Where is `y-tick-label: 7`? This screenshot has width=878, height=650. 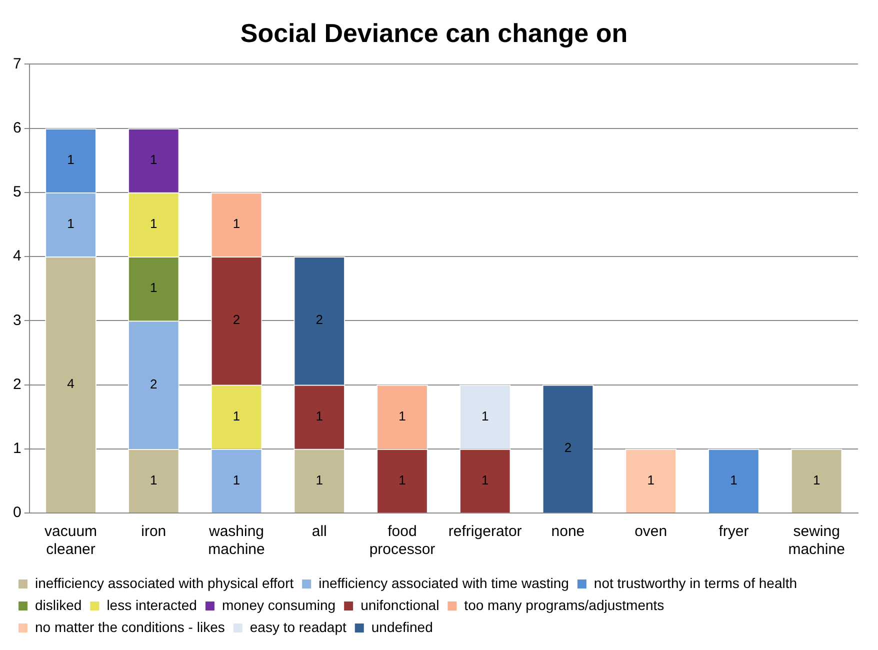 y-tick-label: 7 is located at coordinates (17, 63).